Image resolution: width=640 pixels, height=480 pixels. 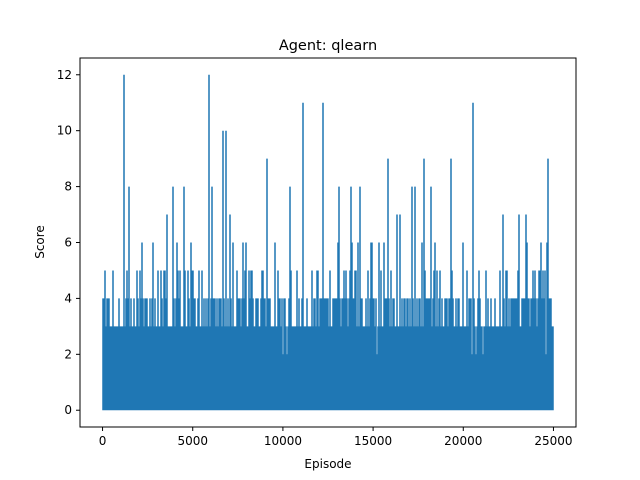 I want to click on x-tick-label: 25000, so click(x=553, y=441).